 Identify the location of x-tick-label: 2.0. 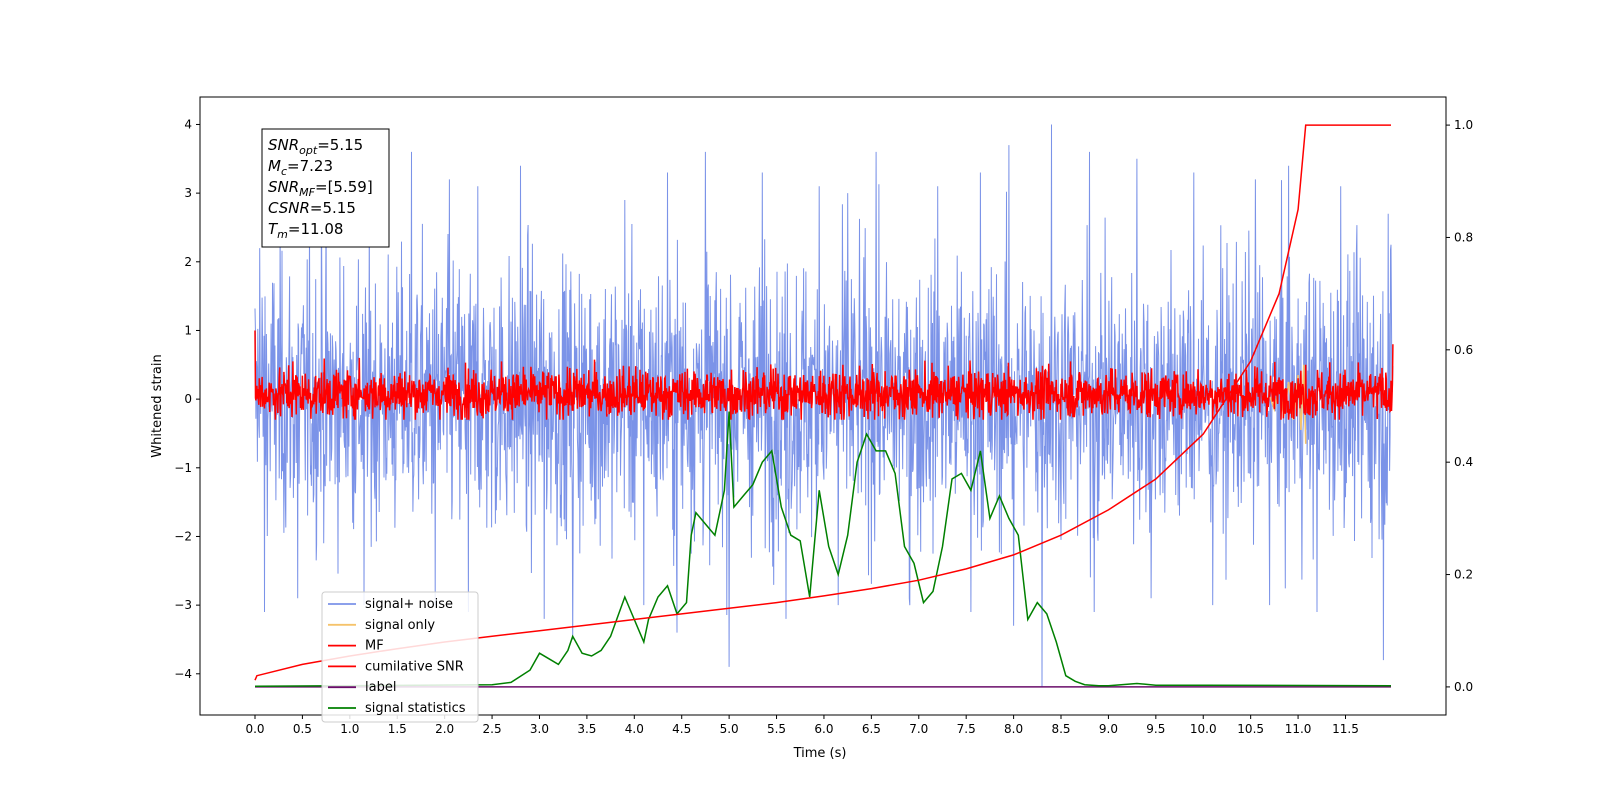
(444, 729).